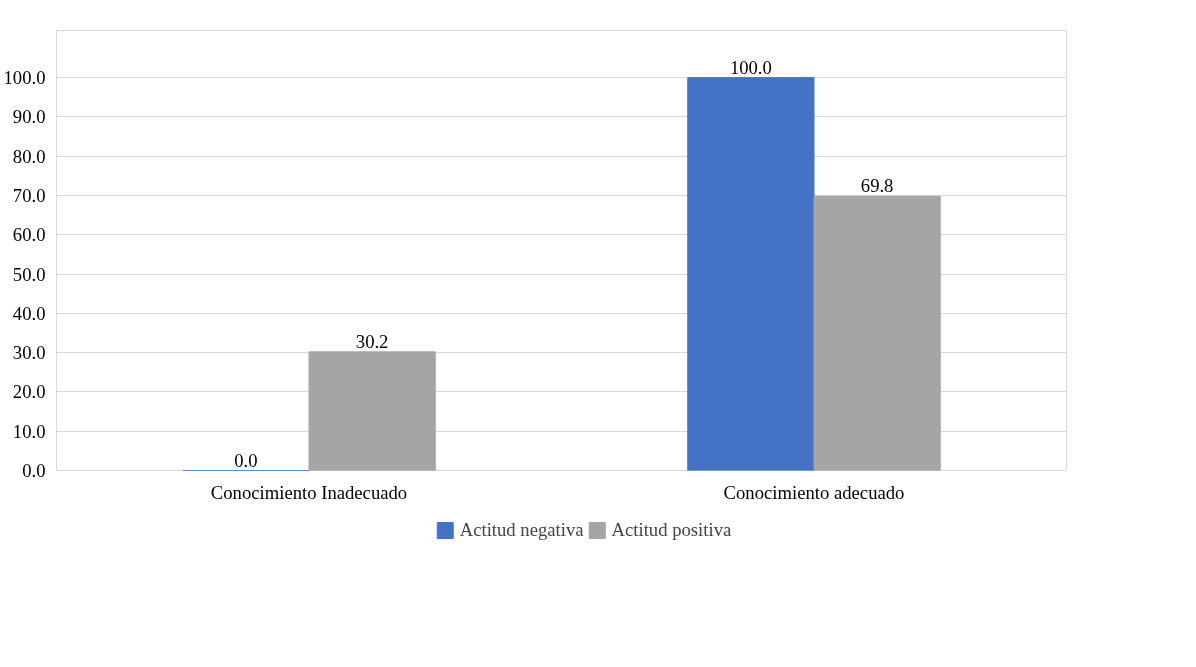 Image resolution: width=1196 pixels, height=667 pixels. Describe the element at coordinates (521, 530) in the screenshot. I see `legend-label: Actitud negativa` at that location.